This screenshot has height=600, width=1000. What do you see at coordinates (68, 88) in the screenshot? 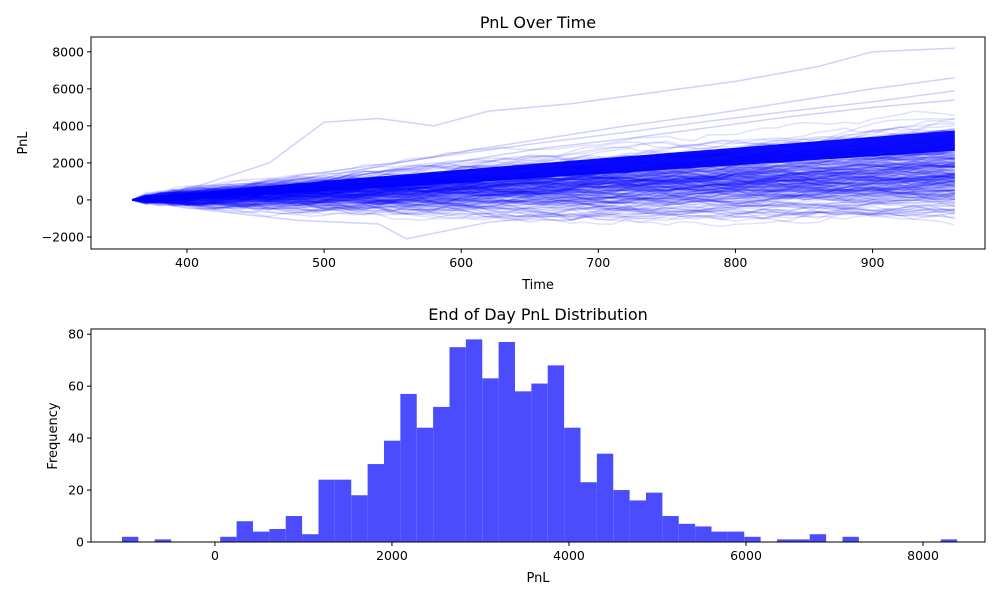
I see `line-chart-y-tick-label: 6000` at bounding box center [68, 88].